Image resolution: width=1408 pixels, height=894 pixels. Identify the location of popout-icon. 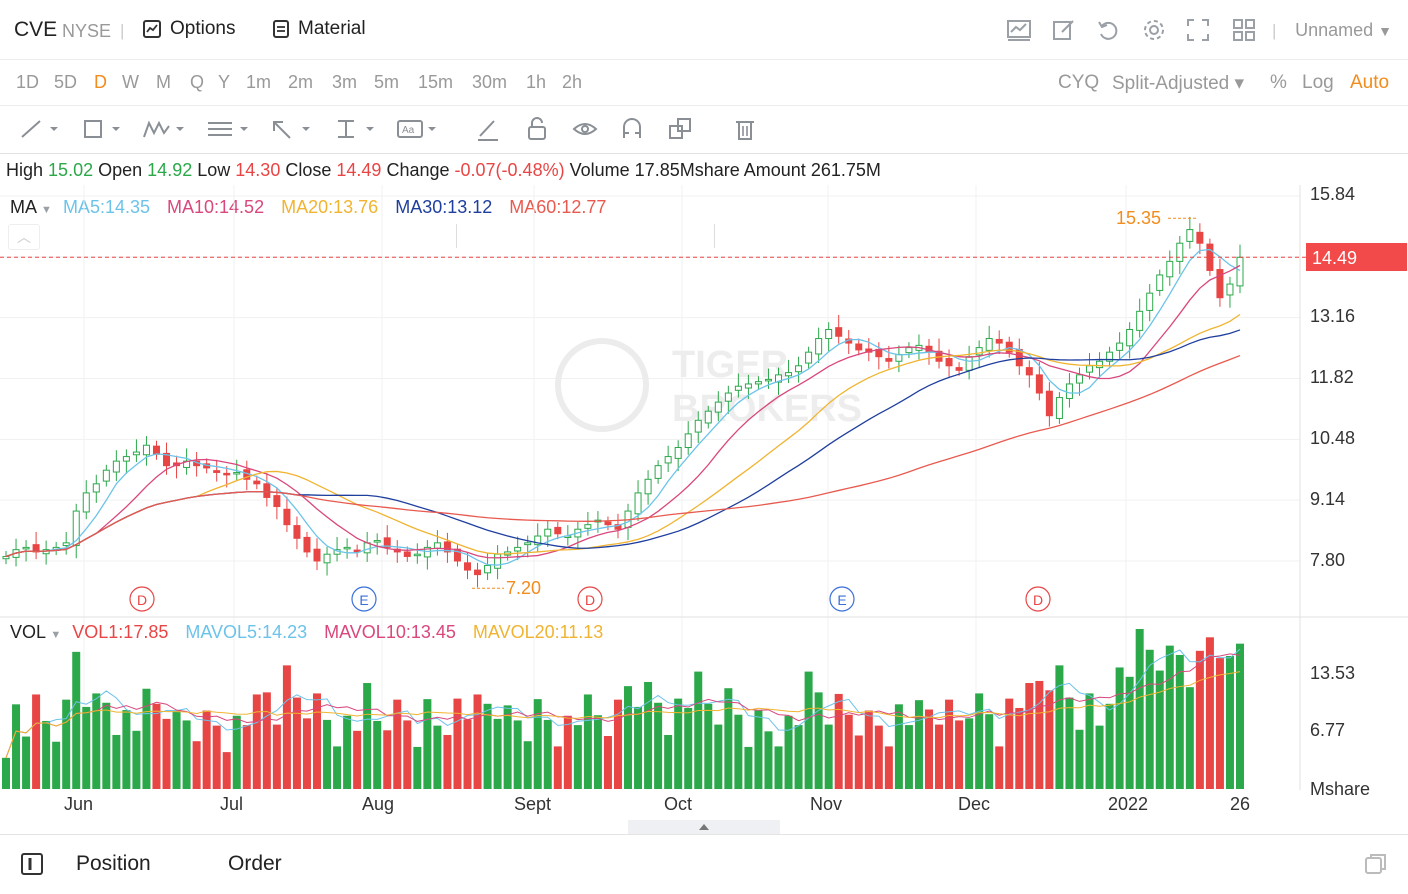
(1376, 864).